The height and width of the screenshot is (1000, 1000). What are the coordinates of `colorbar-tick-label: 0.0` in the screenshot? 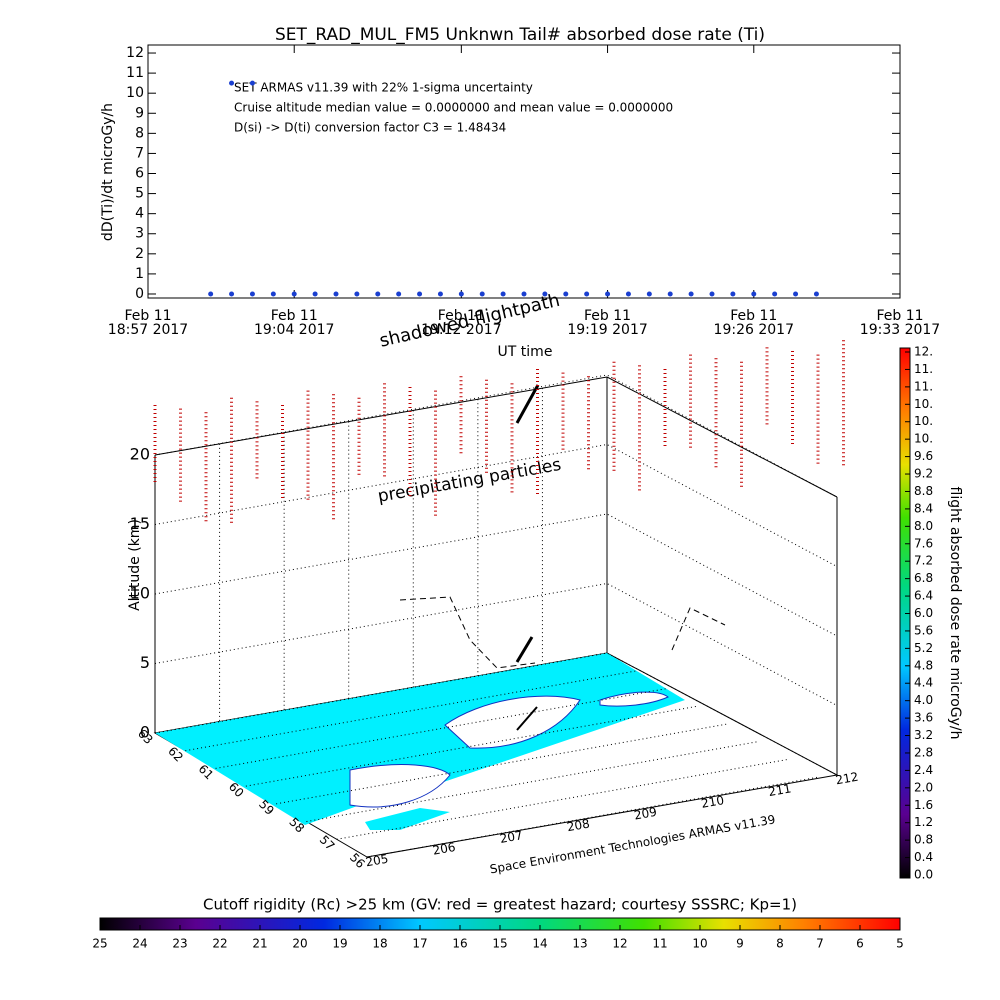 It's located at (923, 875).